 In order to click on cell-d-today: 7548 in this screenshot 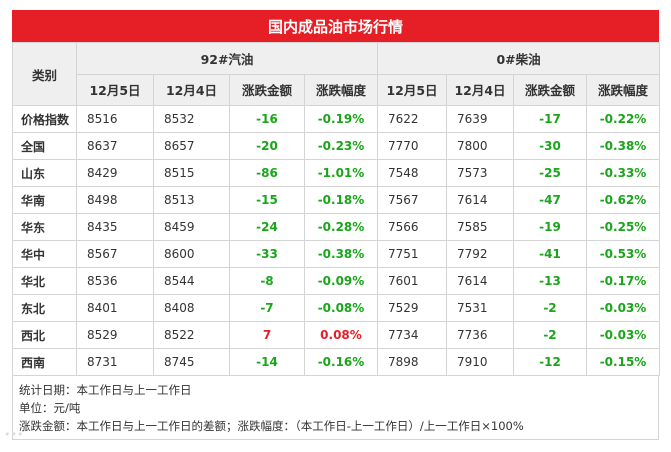, I will do `click(412, 173)`.